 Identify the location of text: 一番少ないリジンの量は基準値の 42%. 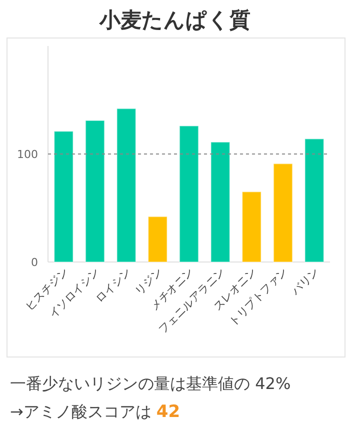
(150, 383).